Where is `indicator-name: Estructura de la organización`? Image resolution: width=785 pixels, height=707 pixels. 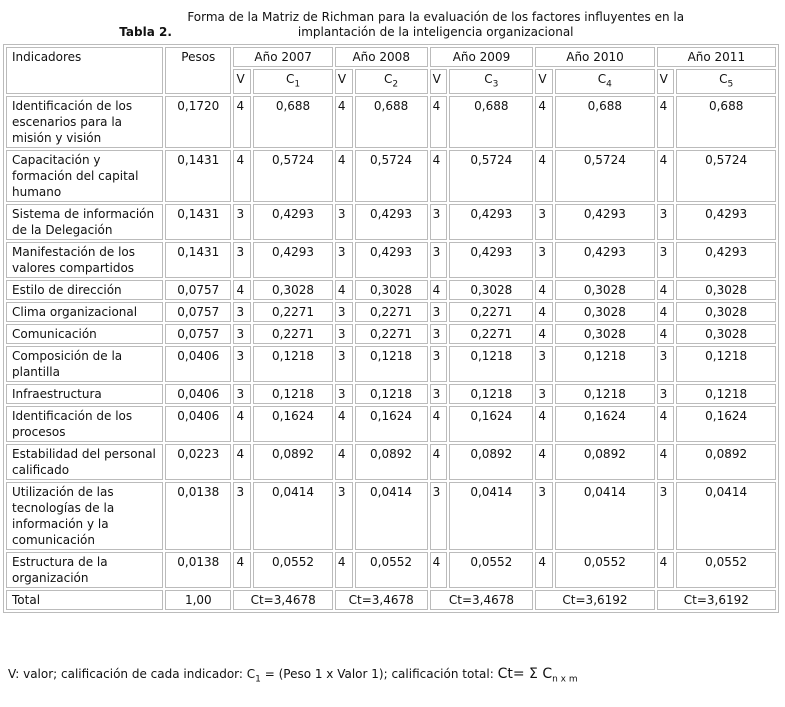 indicator-name: Estructura de la organización is located at coordinates (85, 570).